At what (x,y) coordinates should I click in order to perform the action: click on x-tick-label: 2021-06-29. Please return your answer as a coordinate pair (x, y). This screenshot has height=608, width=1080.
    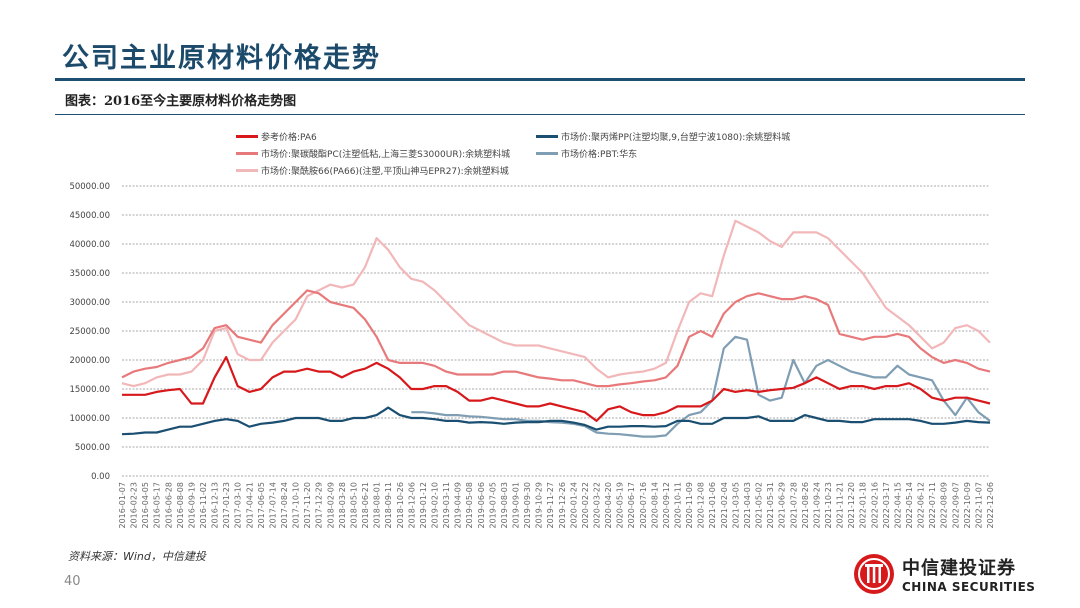
    Looking at the image, I should click on (782, 505).